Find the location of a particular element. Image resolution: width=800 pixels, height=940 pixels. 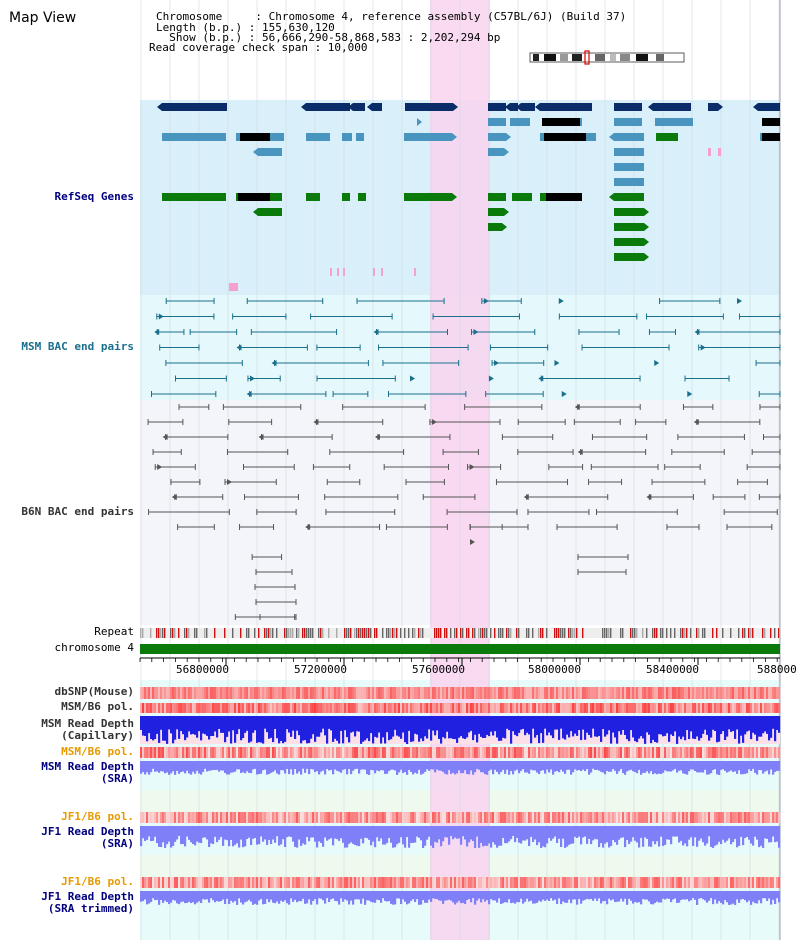

track-label-msm-b6-pol-1: MSM/B6 pol. is located at coordinates (97, 706).